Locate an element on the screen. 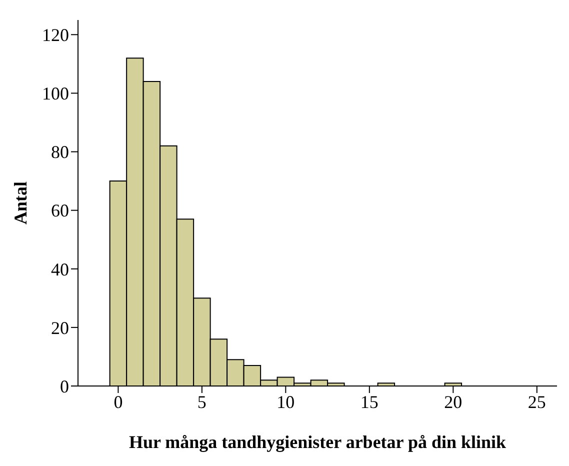 This screenshot has width=569, height=466. y-tick-label: 60 is located at coordinates (60, 210).